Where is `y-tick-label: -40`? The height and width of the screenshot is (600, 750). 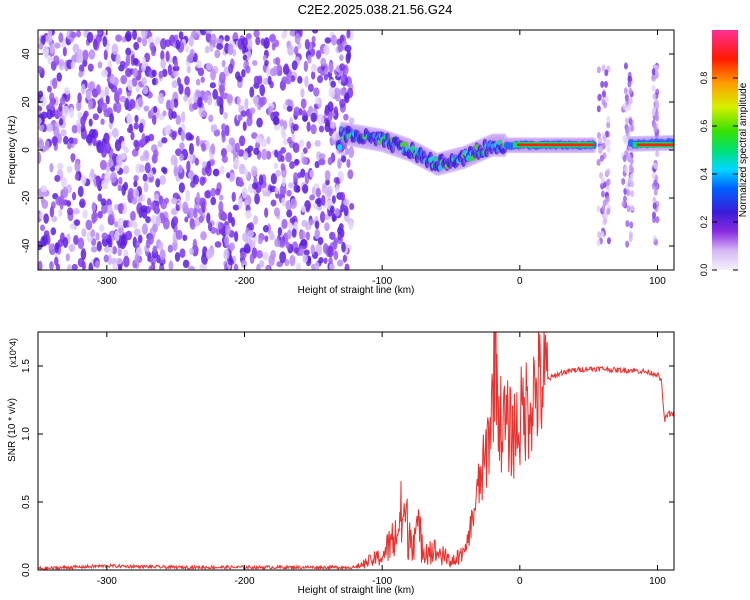
y-tick-label: -40 is located at coordinates (26, 245).